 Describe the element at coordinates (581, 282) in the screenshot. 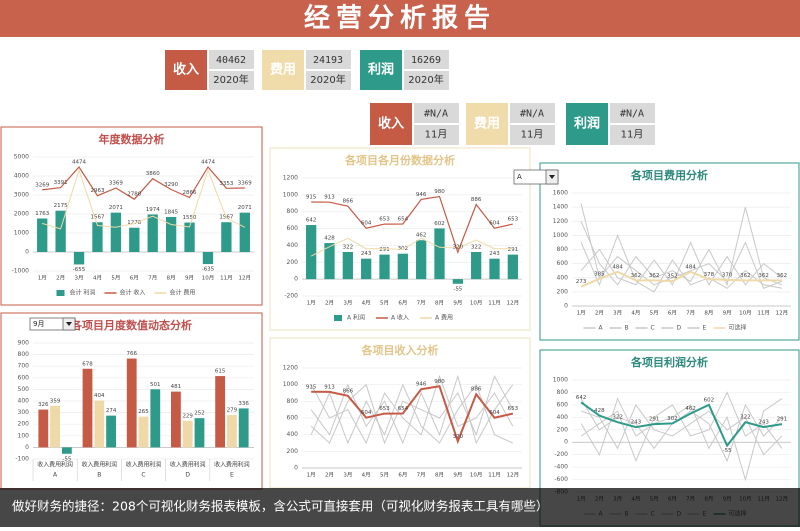

I see `value-label: 273` at that location.